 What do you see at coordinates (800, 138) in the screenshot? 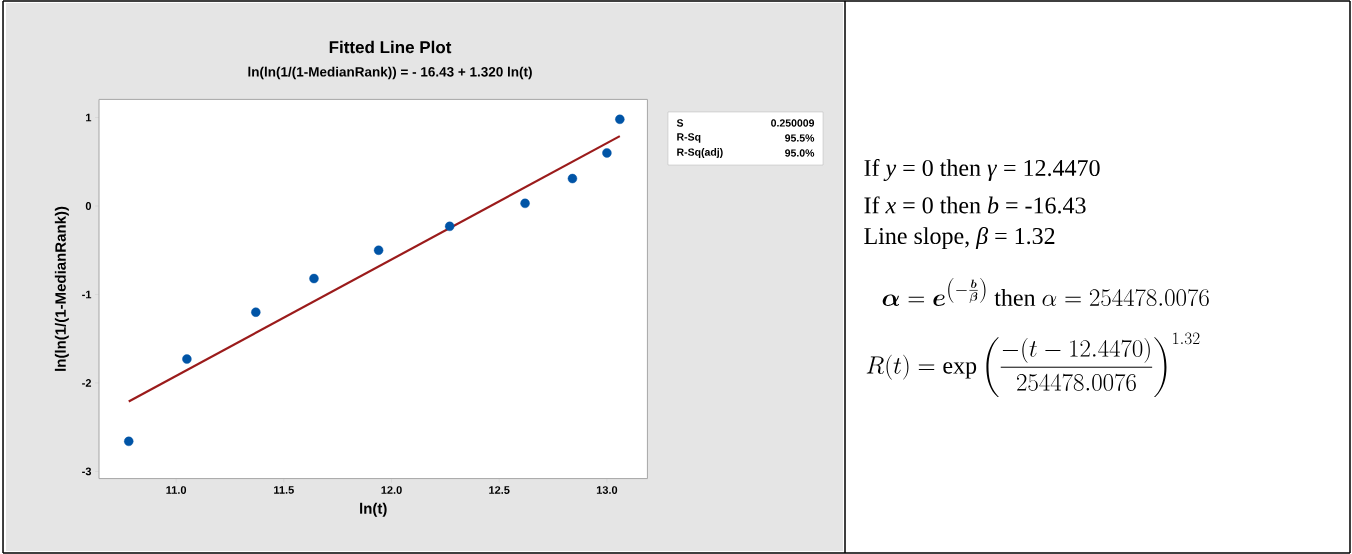
I see `text: 95.5%` at bounding box center [800, 138].